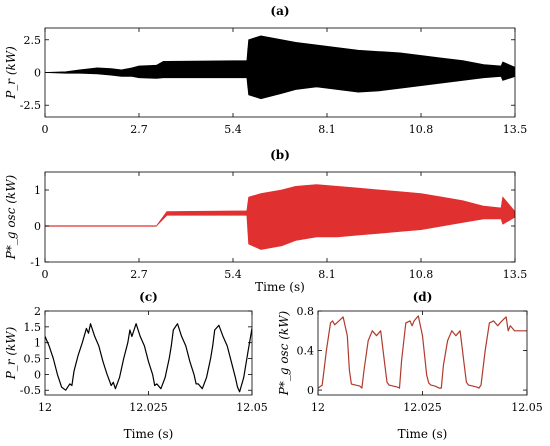 The width and height of the screenshot is (550, 446). Describe the element at coordinates (30, 390) in the screenshot. I see `y-tick-label: -0.5` at that location.